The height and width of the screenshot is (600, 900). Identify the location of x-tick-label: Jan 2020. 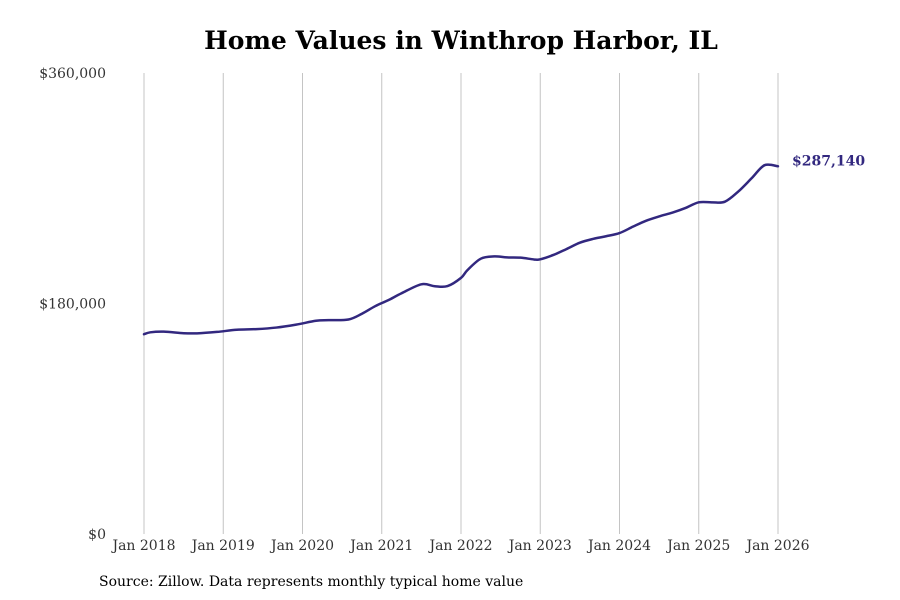
(301, 546).